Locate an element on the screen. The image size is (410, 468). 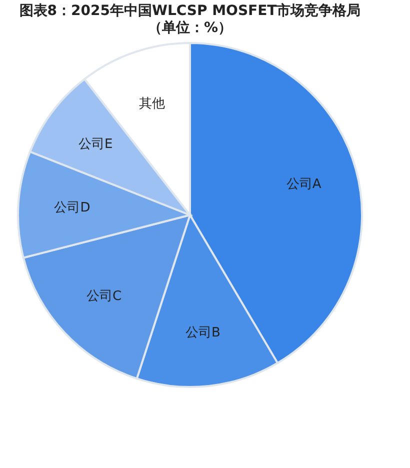
slice-label: 其他 is located at coordinates (151, 104).